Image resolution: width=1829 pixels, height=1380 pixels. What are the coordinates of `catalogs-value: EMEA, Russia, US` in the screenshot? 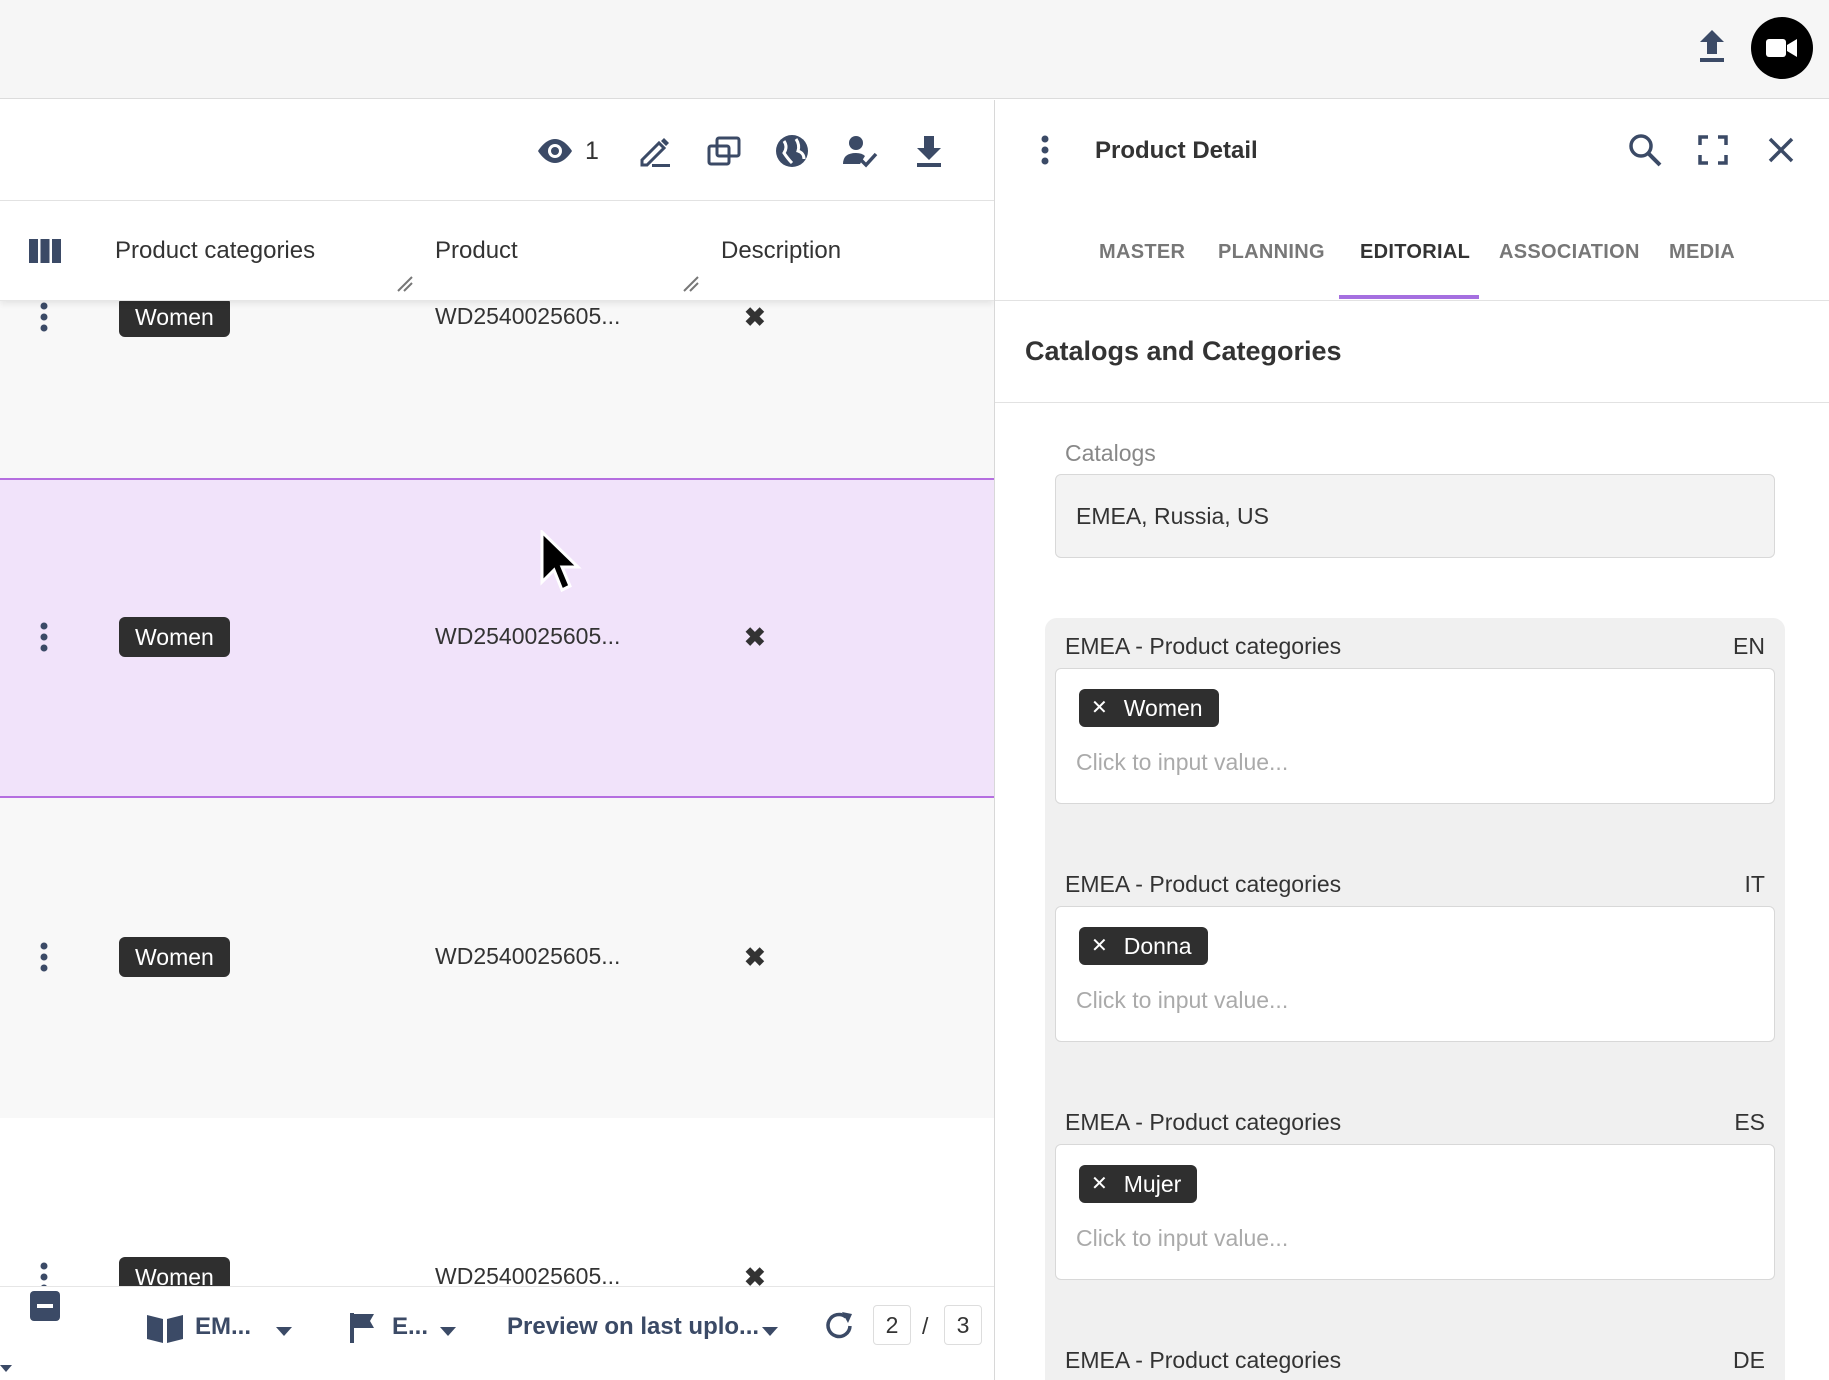 It's located at (1172, 516).